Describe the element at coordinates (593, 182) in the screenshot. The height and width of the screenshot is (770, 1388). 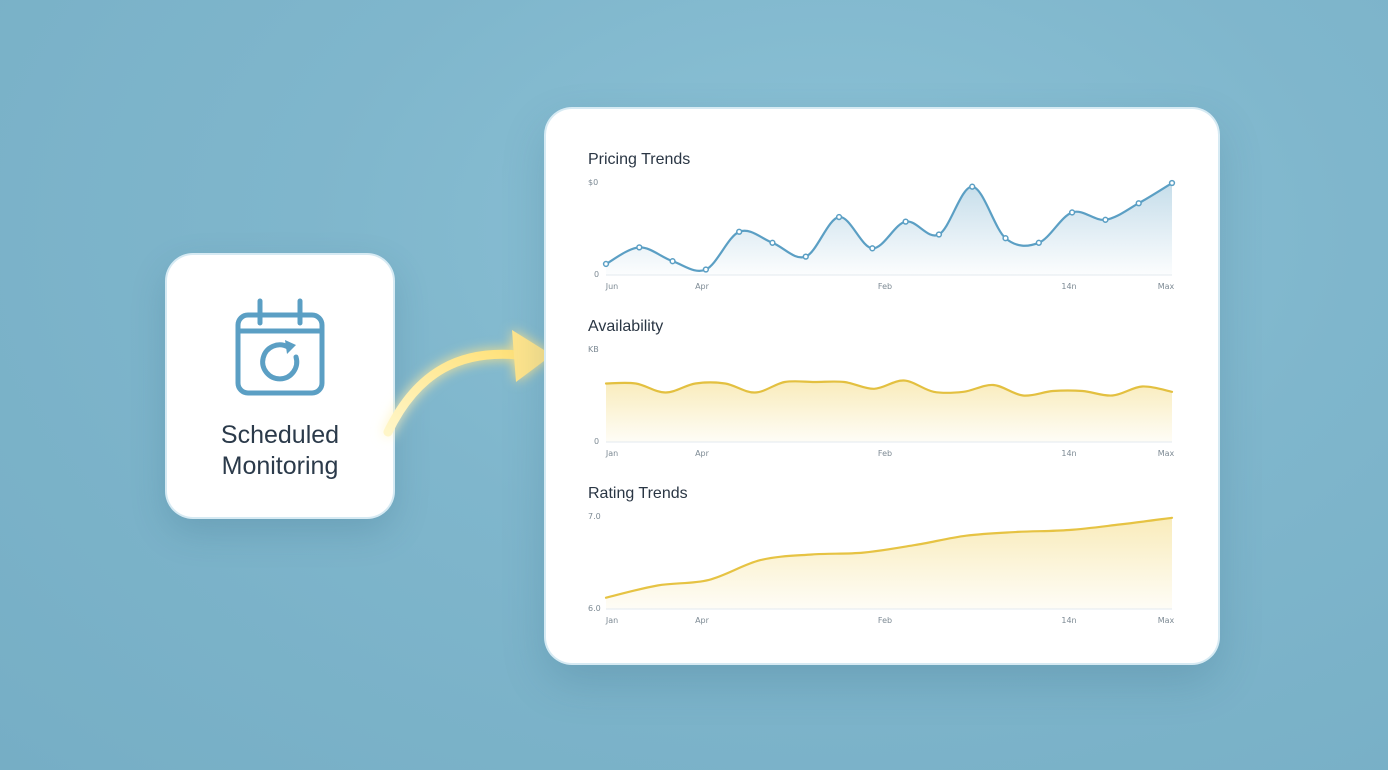
I see `pricing-y-top-label: $0` at that location.